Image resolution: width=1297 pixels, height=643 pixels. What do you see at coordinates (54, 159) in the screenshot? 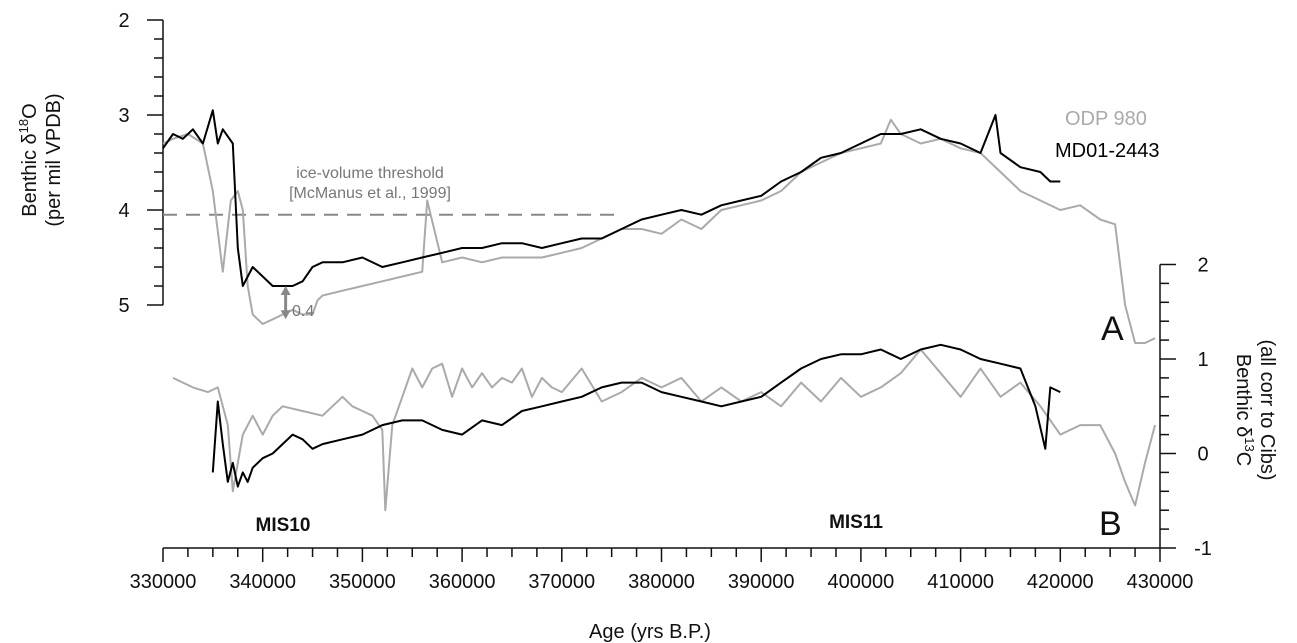
I see `y-axis-subtitle-panel-a: (per mil VPDB)` at bounding box center [54, 159].